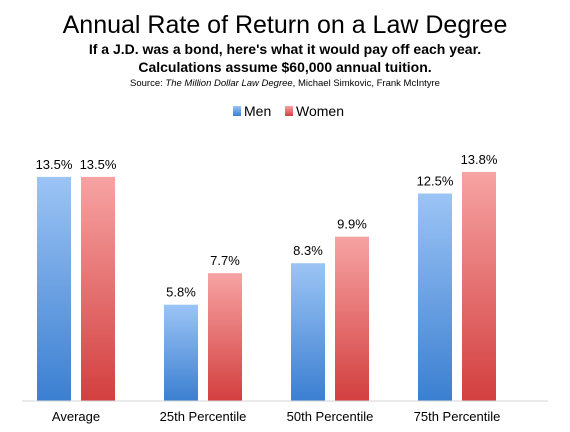 This screenshot has width=570, height=432. Describe the element at coordinates (98, 164) in the screenshot. I see `value-label-women-0: 13.5%` at that location.